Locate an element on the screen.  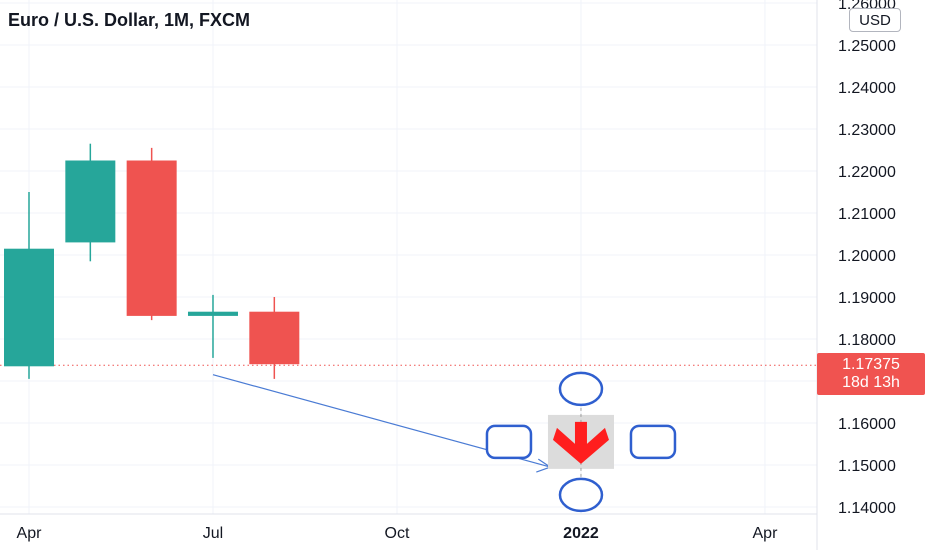
y-tick-label: 1.19000 is located at coordinates (867, 298).